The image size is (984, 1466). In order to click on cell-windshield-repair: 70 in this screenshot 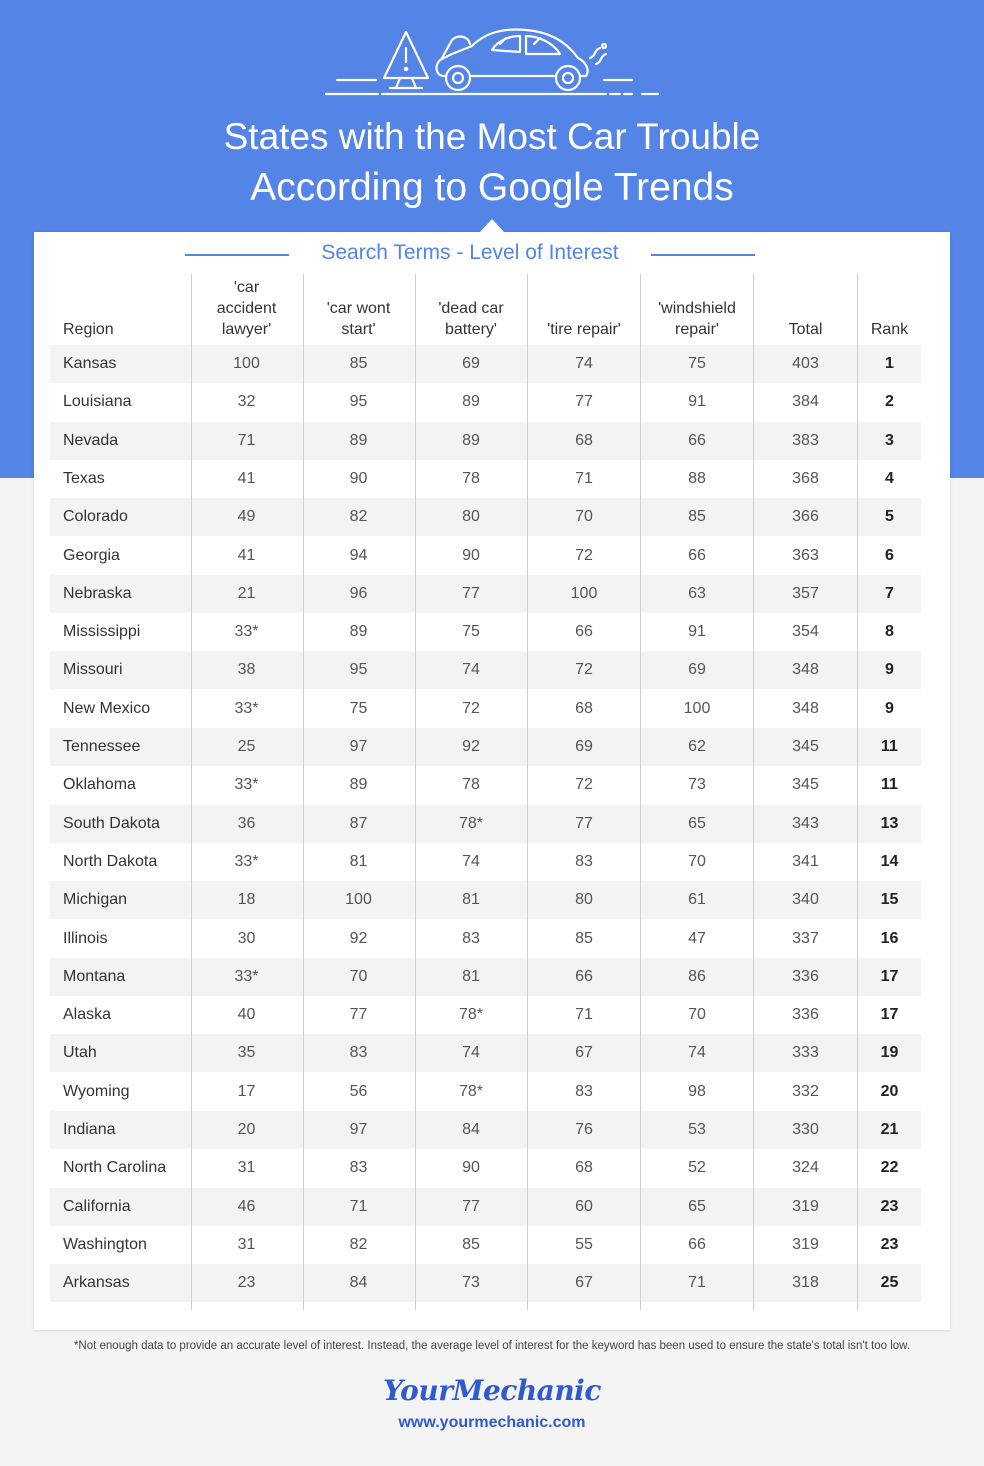, I will do `click(697, 1015)`.